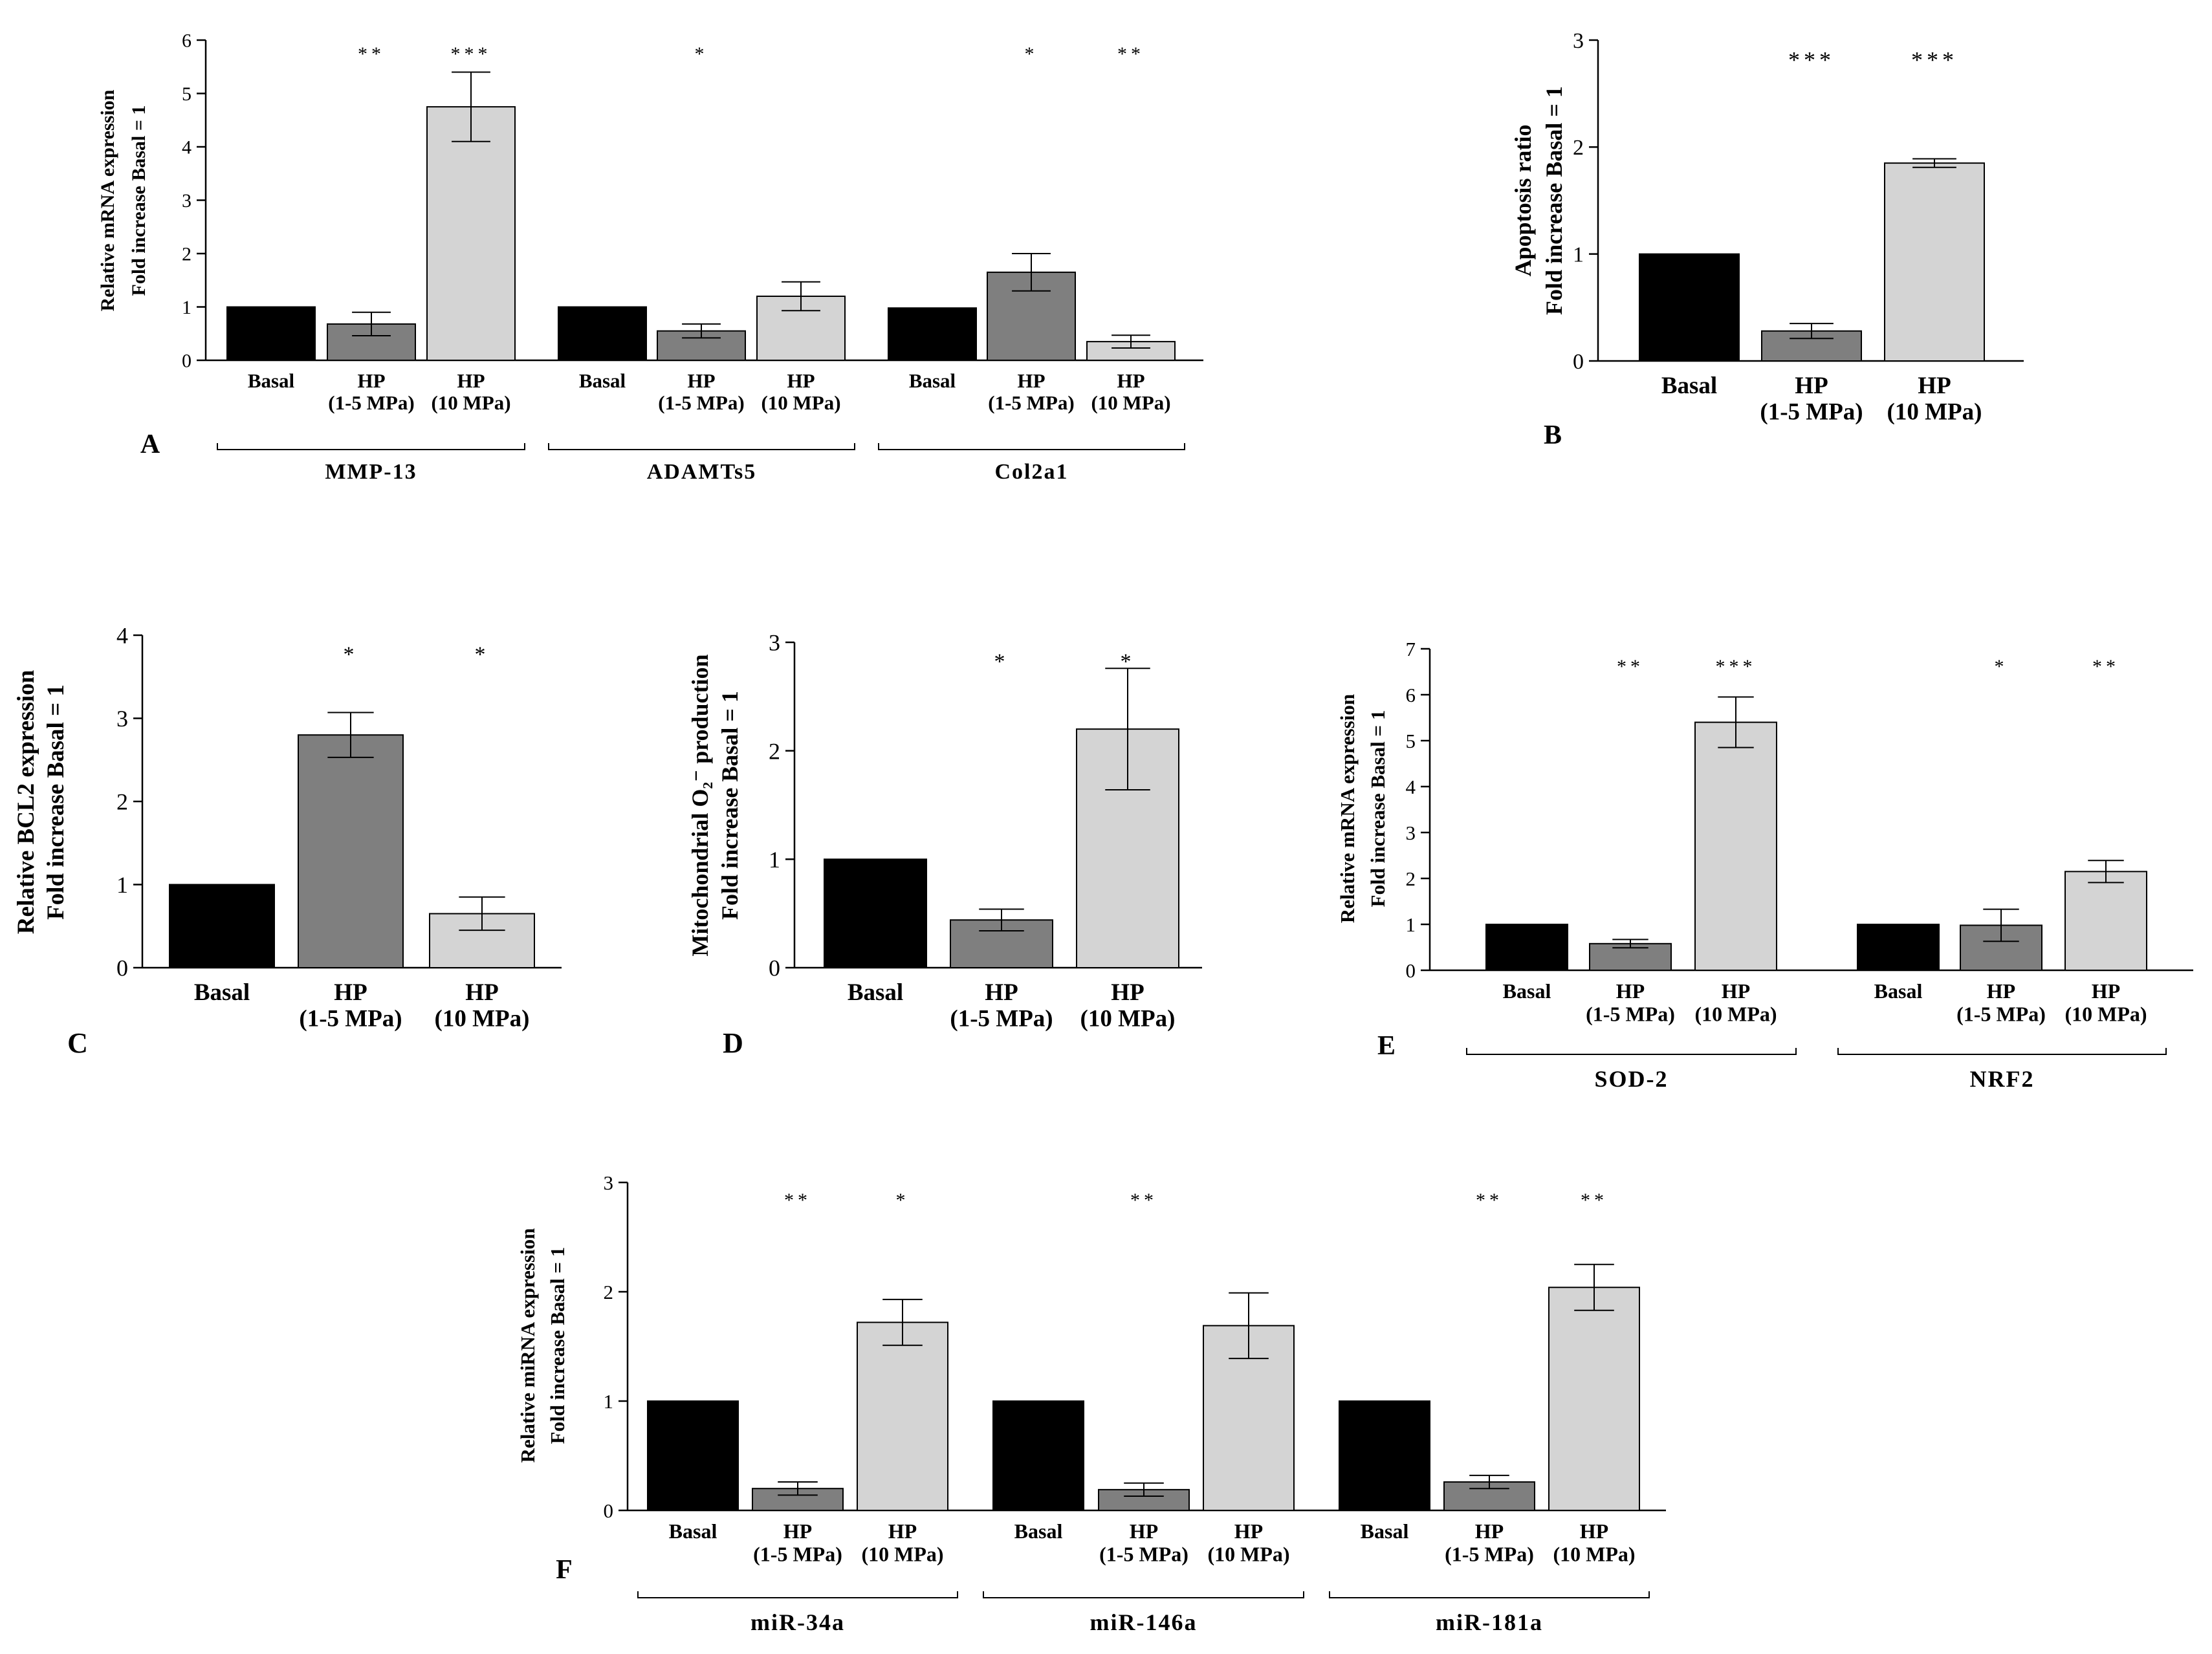 The height and width of the screenshot is (1654, 2212). Describe the element at coordinates (733, 1043) in the screenshot. I see `panel-letter: D` at that location.